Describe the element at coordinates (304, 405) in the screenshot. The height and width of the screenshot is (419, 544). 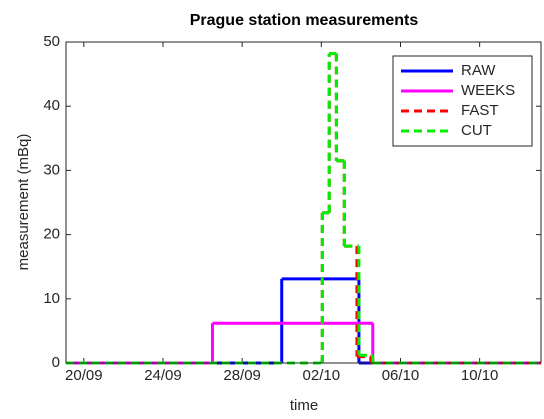
I see `x-axis-label: time` at that location.